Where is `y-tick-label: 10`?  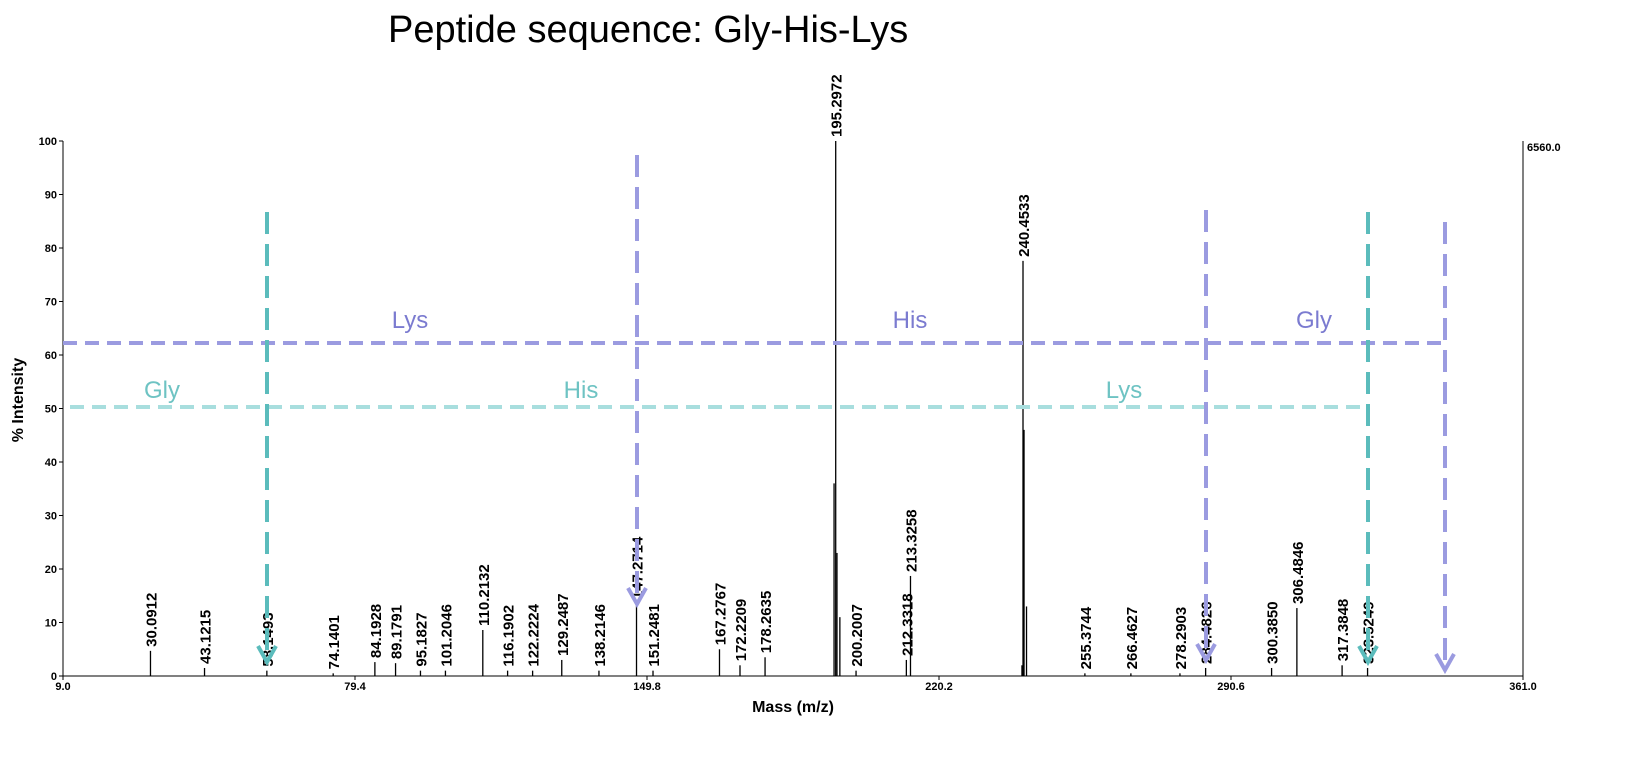
y-tick-label: 10 is located at coordinates (51, 624).